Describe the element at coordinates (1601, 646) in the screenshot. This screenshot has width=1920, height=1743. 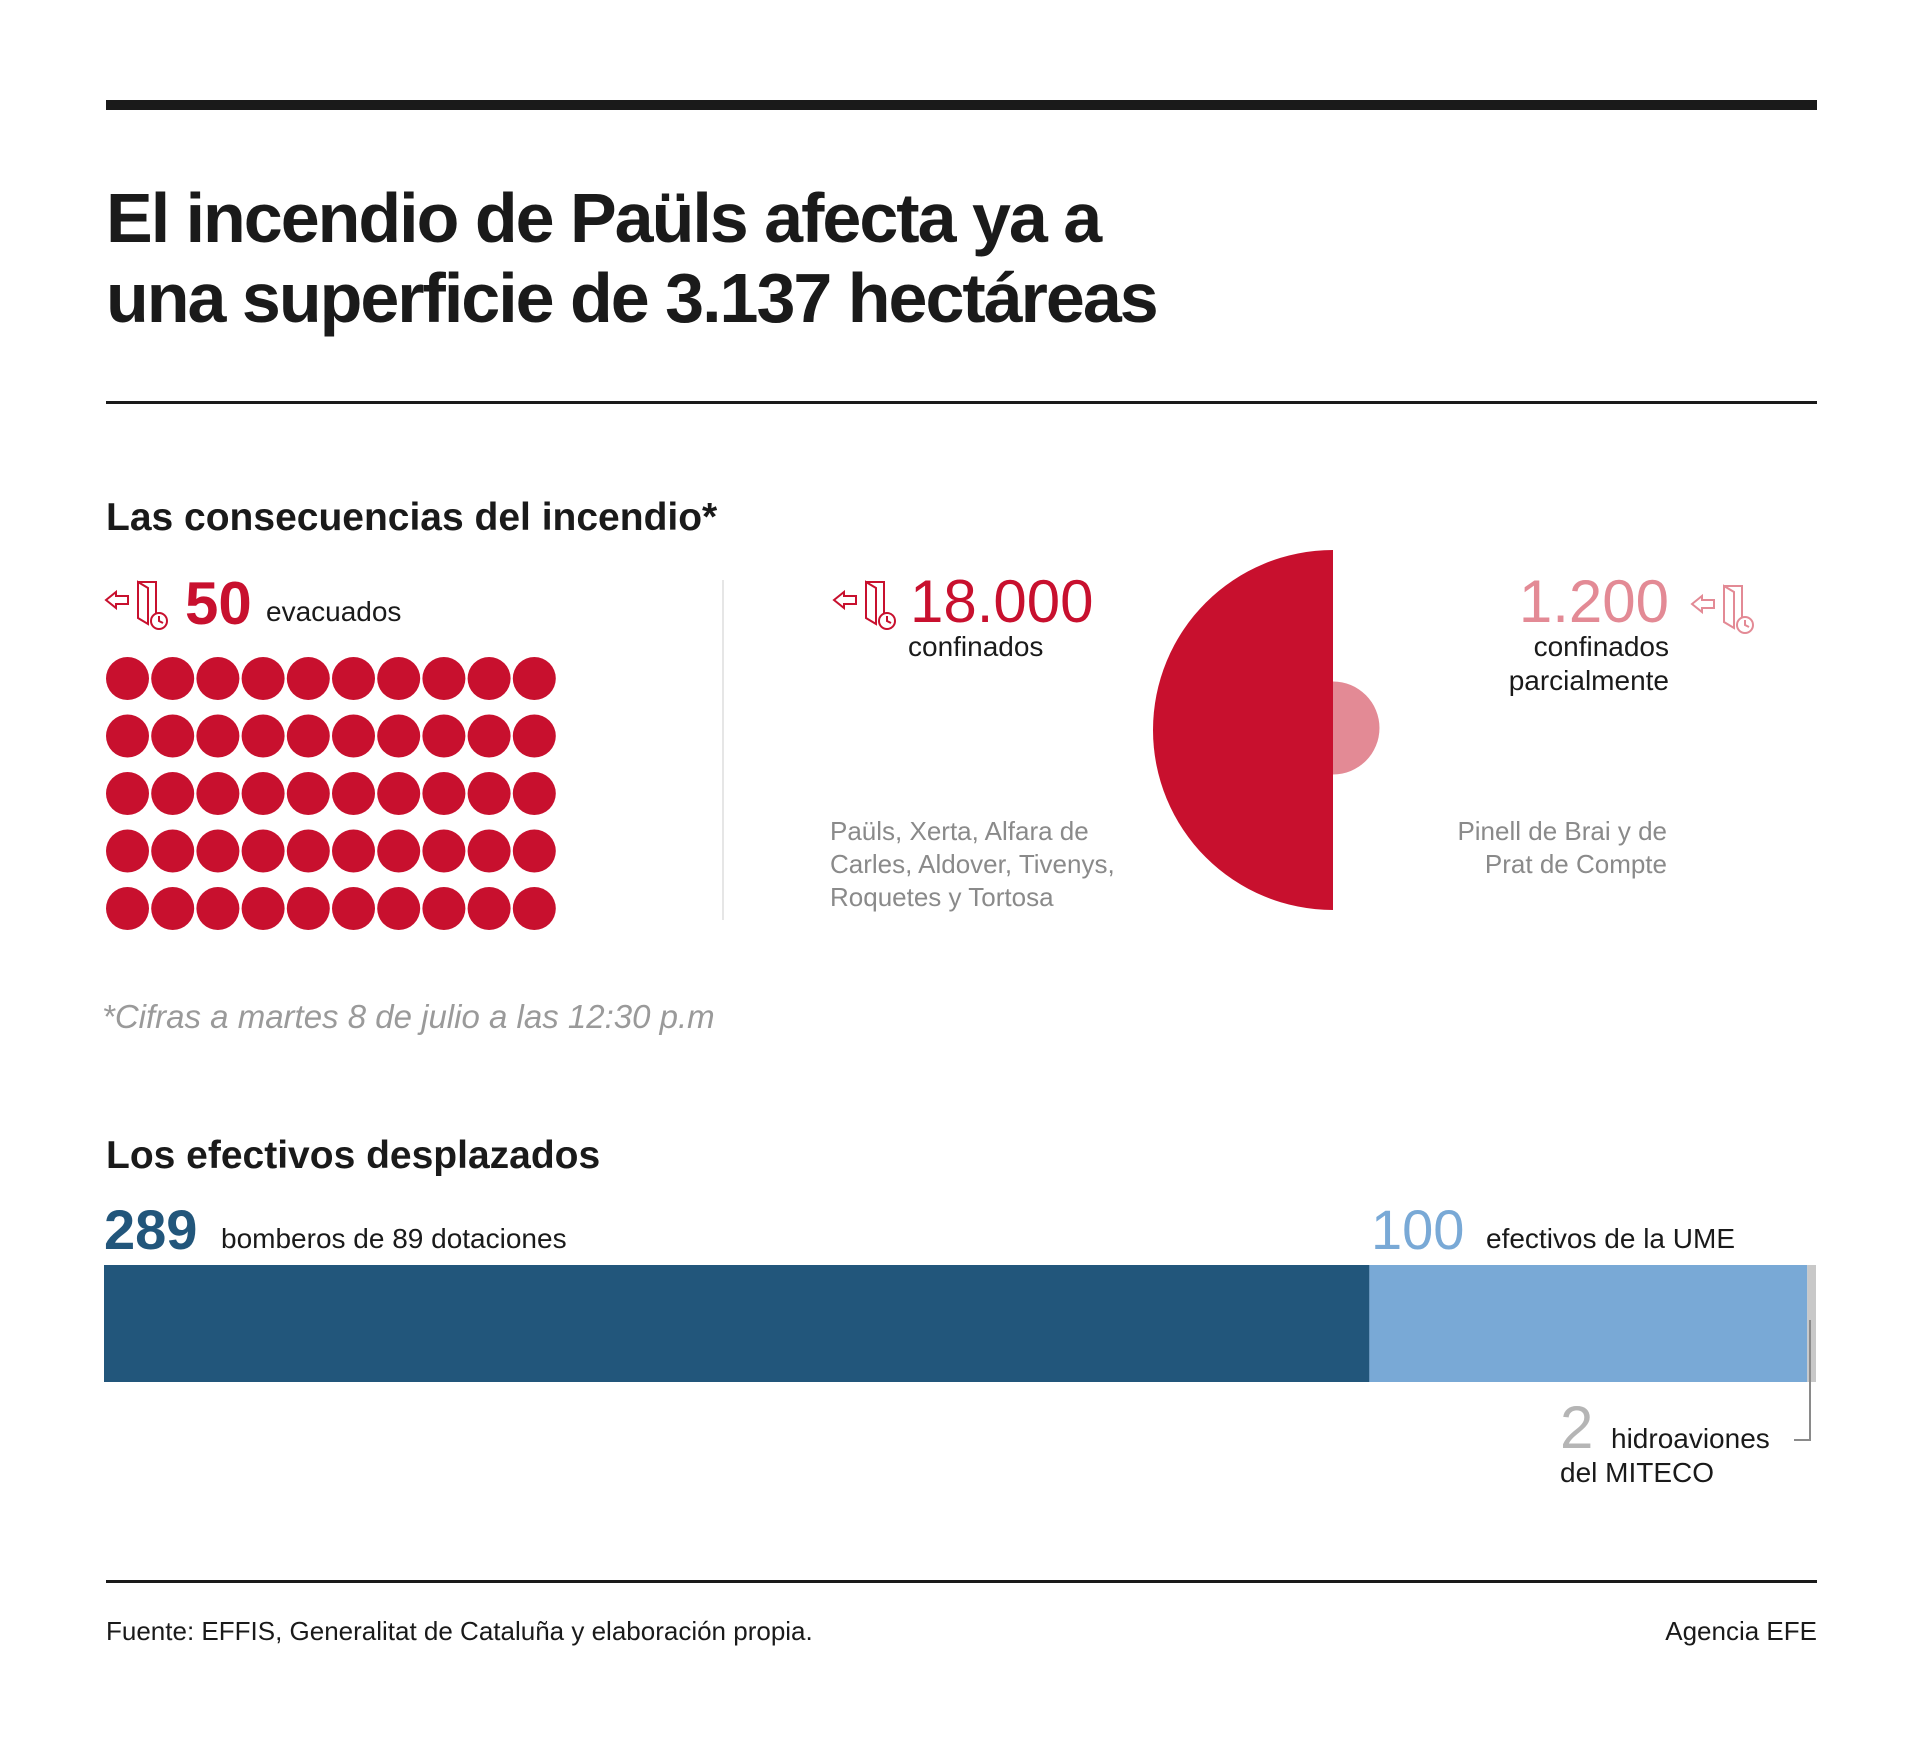
I see `partially-confined-label-line: confinados` at that location.